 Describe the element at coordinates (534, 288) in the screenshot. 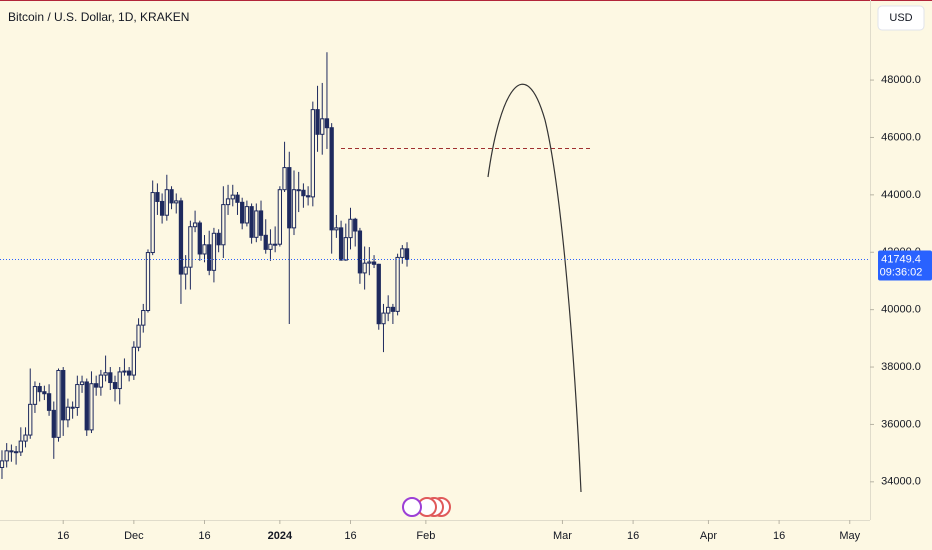

I see `drawing-arc` at that location.